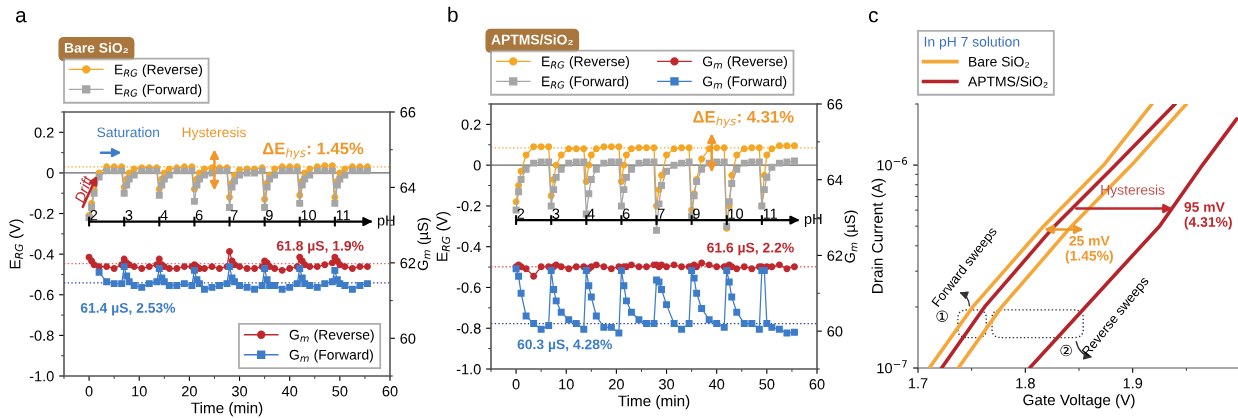 This screenshot has height=418, width=1238. What do you see at coordinates (96, 48) in the screenshot?
I see `chart-title: Bare SiO₂` at bounding box center [96, 48].